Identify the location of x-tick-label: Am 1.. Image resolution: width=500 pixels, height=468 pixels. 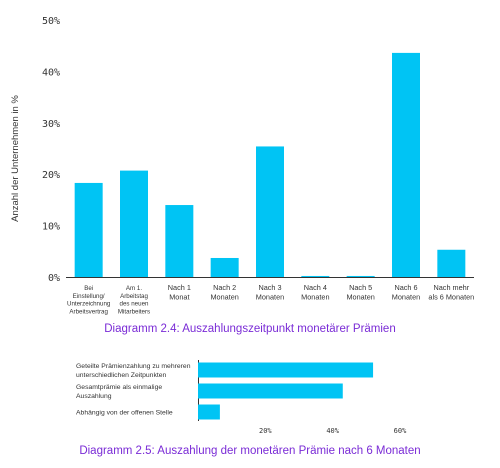
(134, 288).